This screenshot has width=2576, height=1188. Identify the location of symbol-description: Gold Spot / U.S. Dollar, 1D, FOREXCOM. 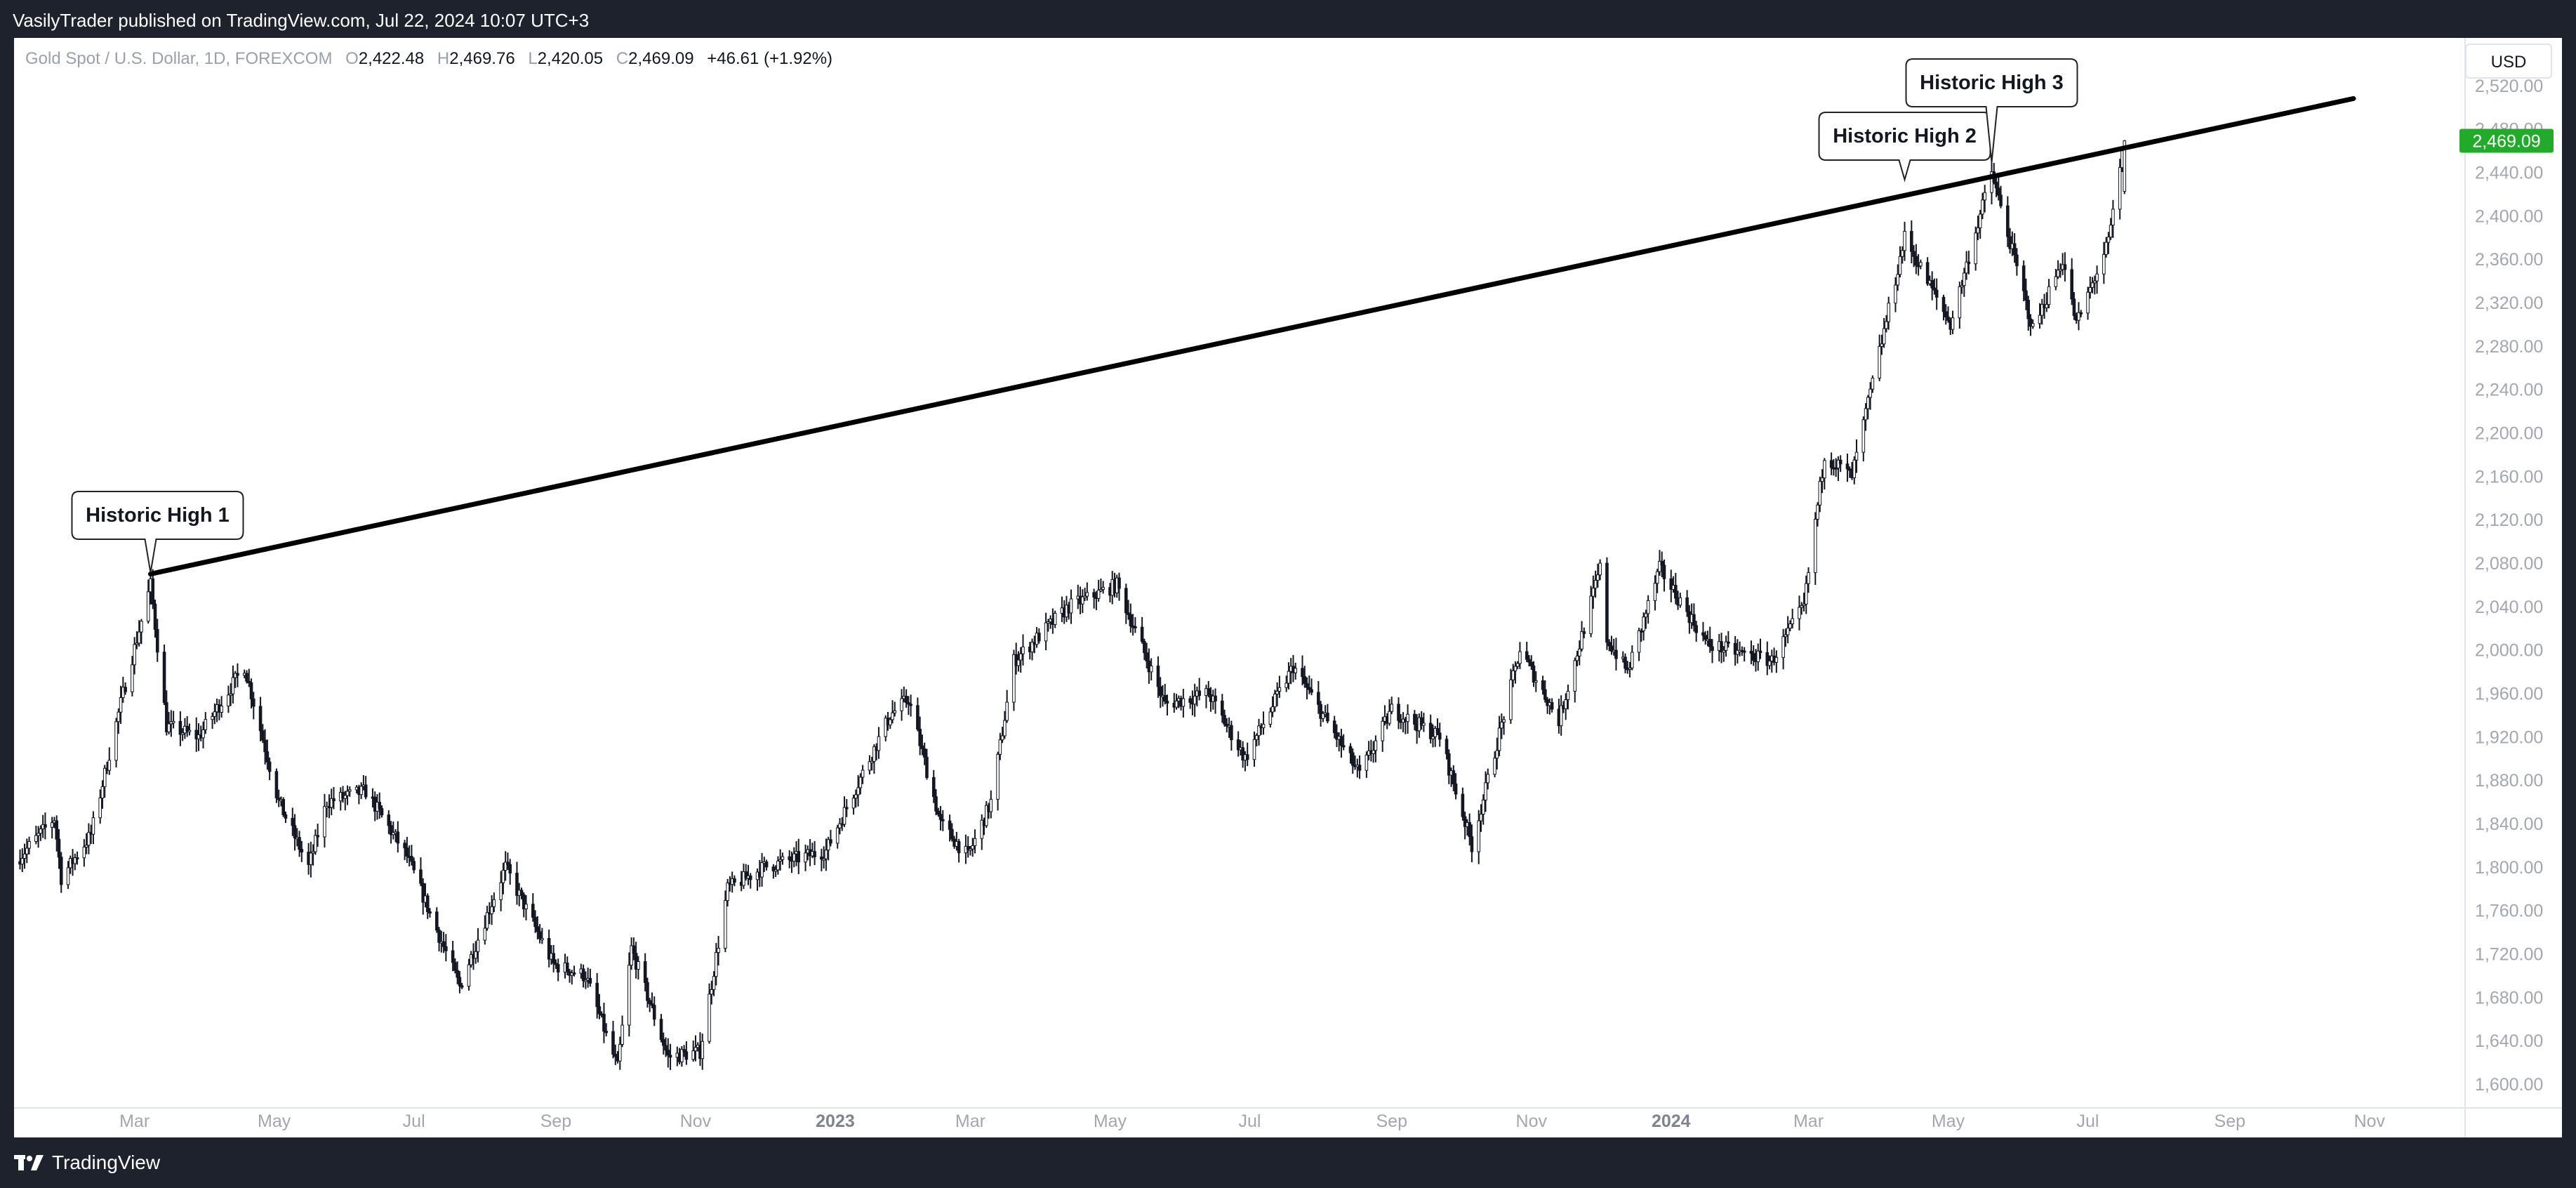
(179, 59).